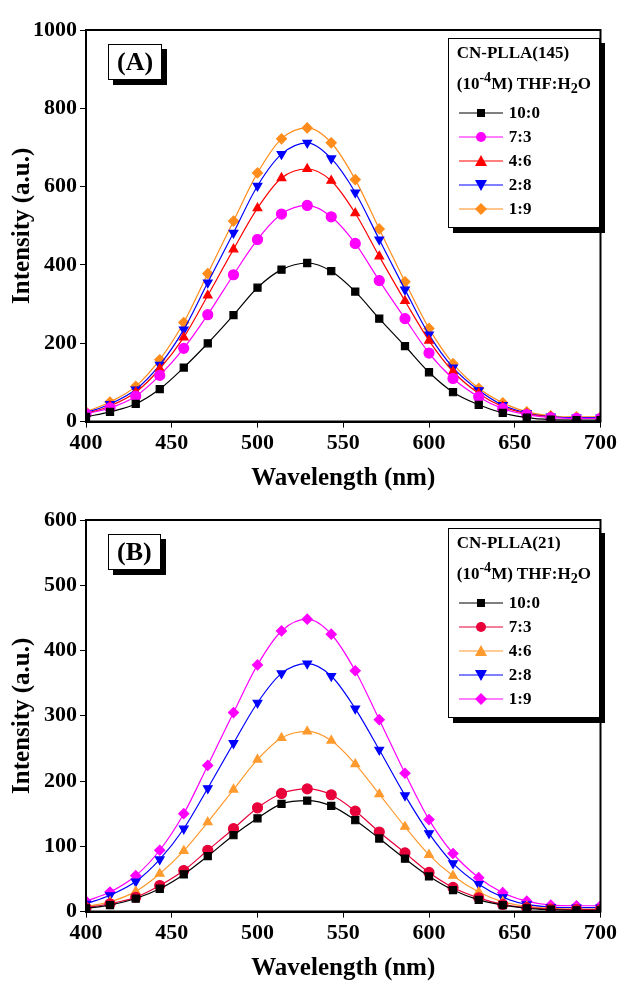  Describe the element at coordinates (55, 28) in the screenshot. I see `y-tick-label: 1000` at that location.